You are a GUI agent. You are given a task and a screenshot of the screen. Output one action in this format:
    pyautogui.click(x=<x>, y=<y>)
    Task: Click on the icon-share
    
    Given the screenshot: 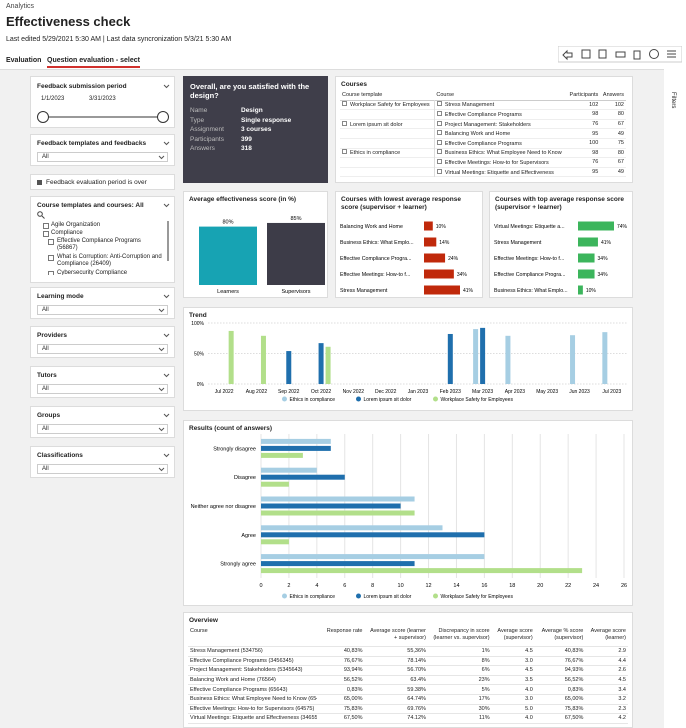 What is the action you would take?
    pyautogui.click(x=567, y=55)
    